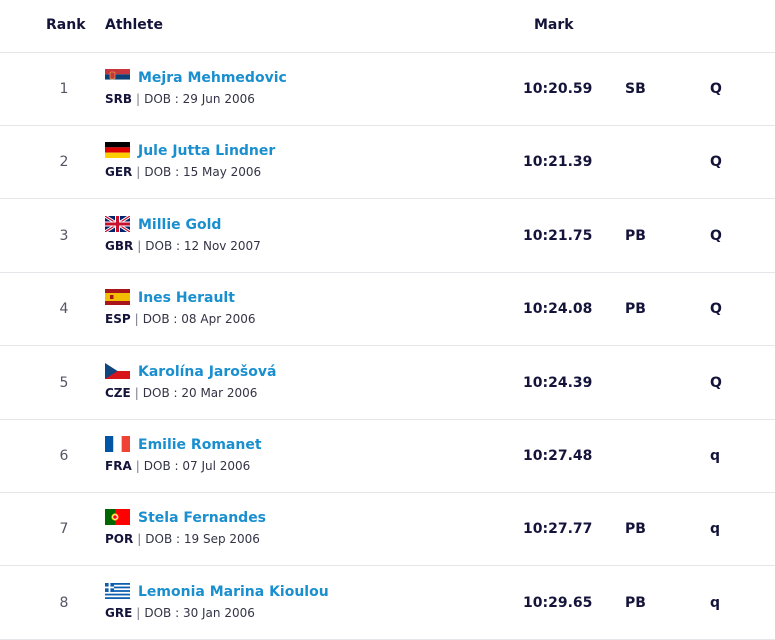 The width and height of the screenshot is (775, 640). I want to click on athlete-name-link: Karolína Jarošová, so click(207, 372).